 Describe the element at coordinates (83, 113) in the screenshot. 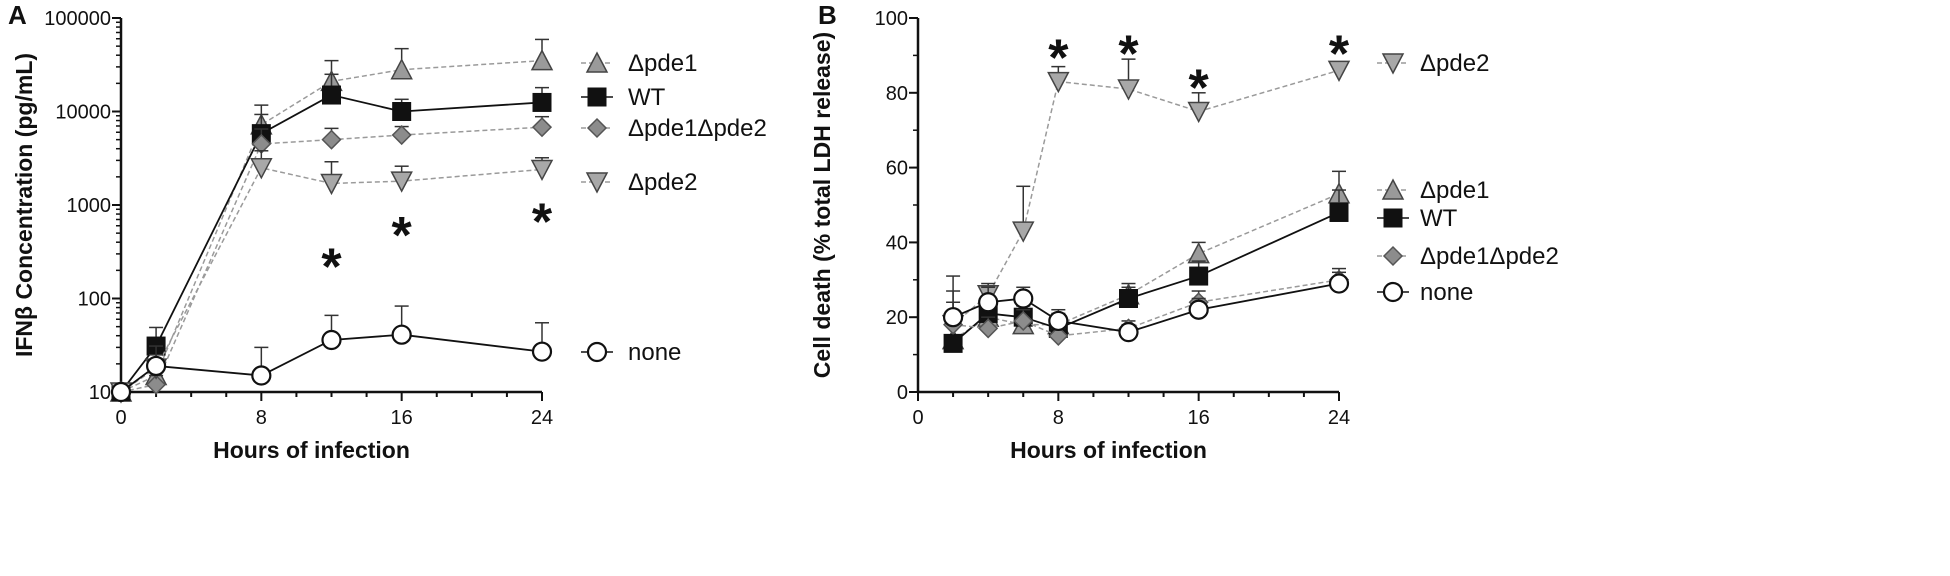

I see `y-tick-label: 10000` at that location.